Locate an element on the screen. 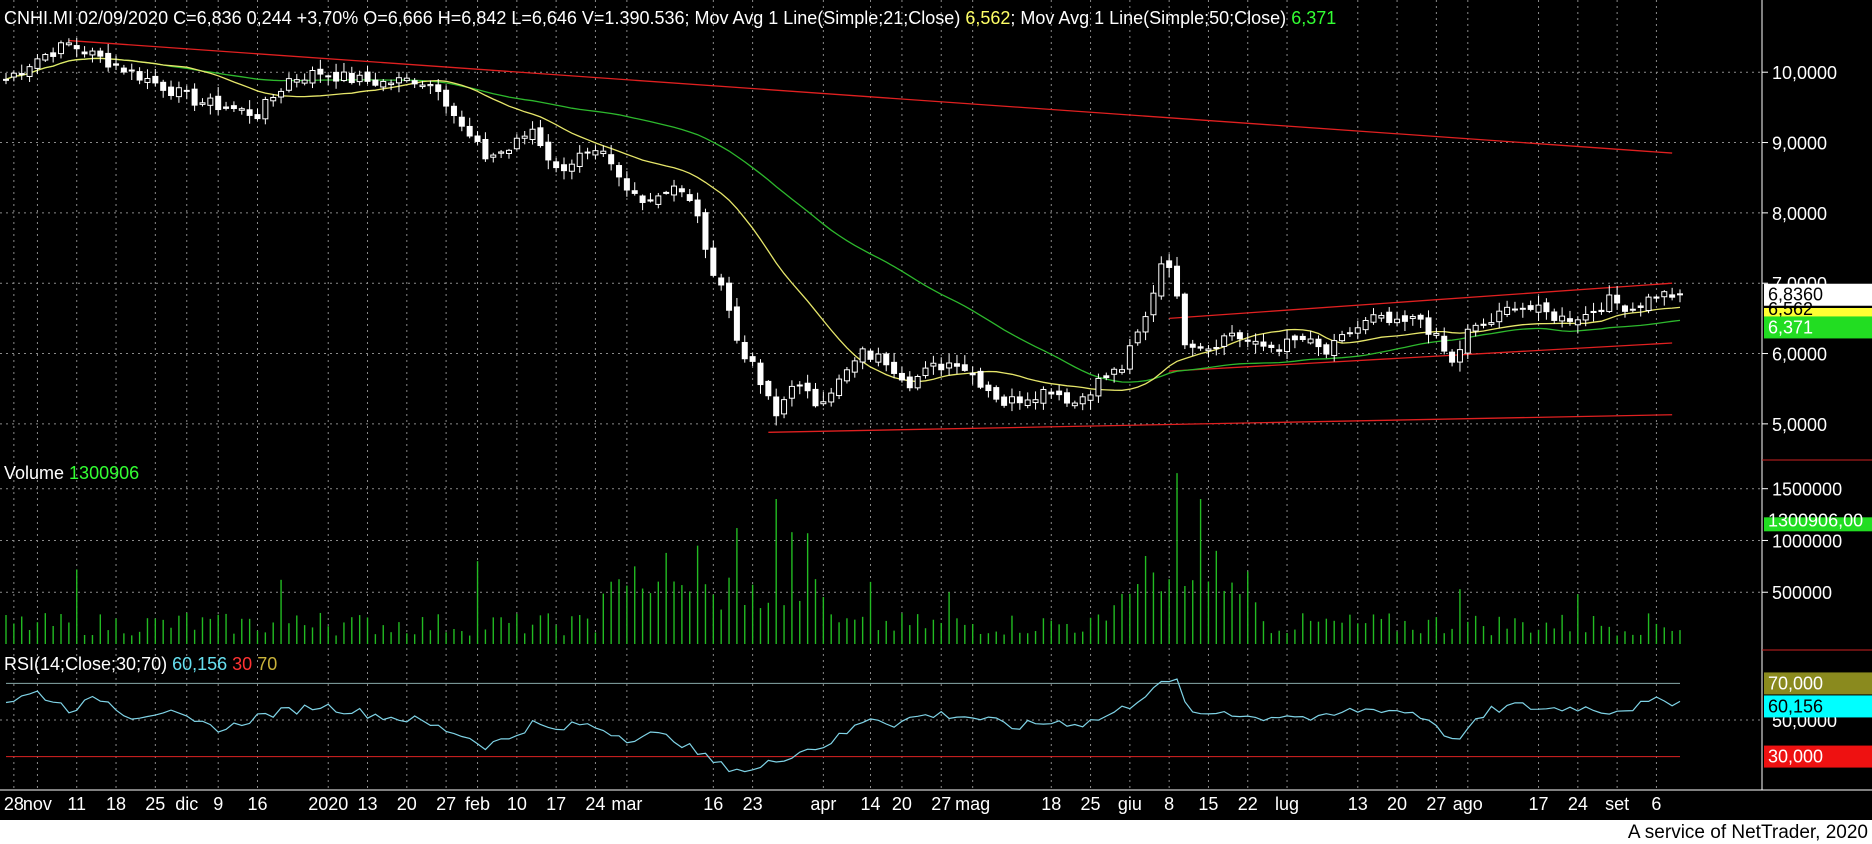 The height and width of the screenshot is (844, 1872). volume-last-text: 1300906,00 is located at coordinates (1815, 520).